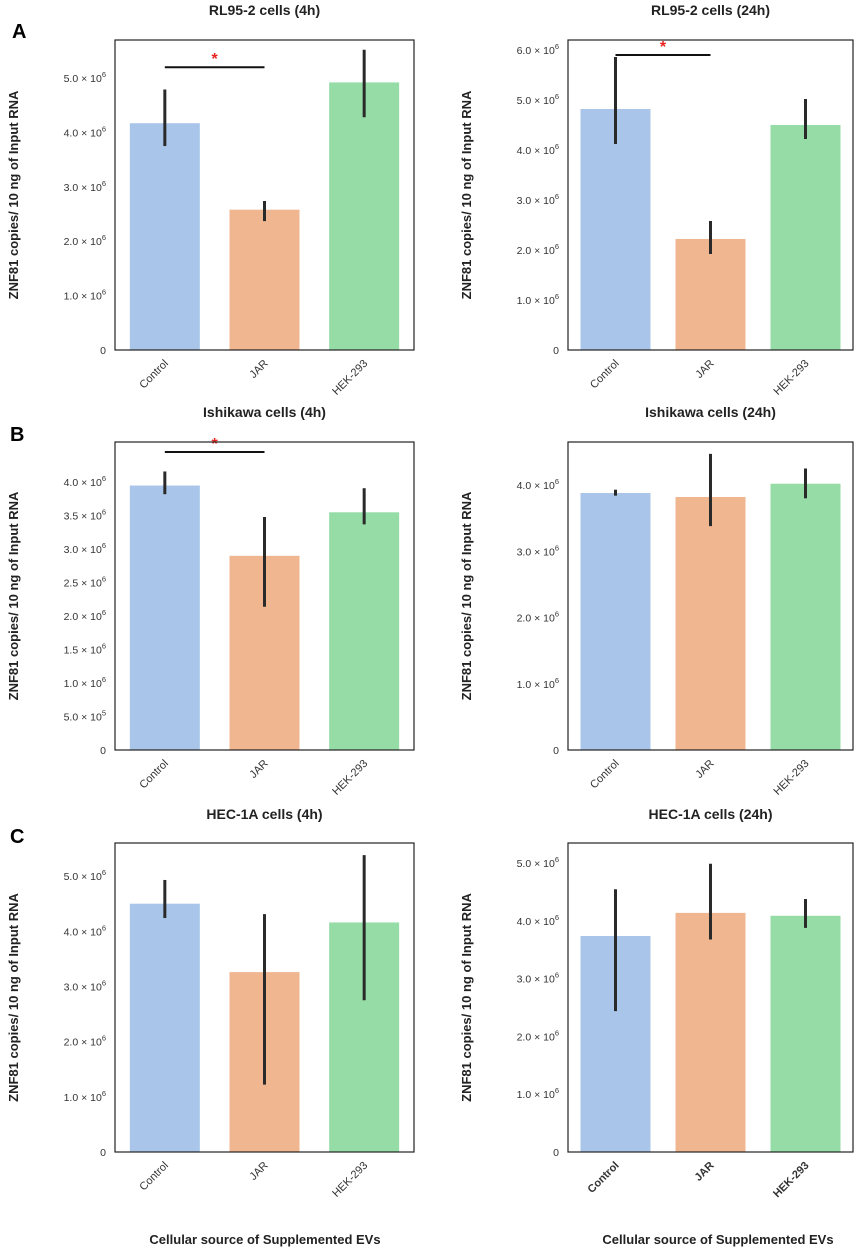 The image size is (865, 1254). I want to click on y-tick-label: 6.0 × 10⁶, so click(538, 49).